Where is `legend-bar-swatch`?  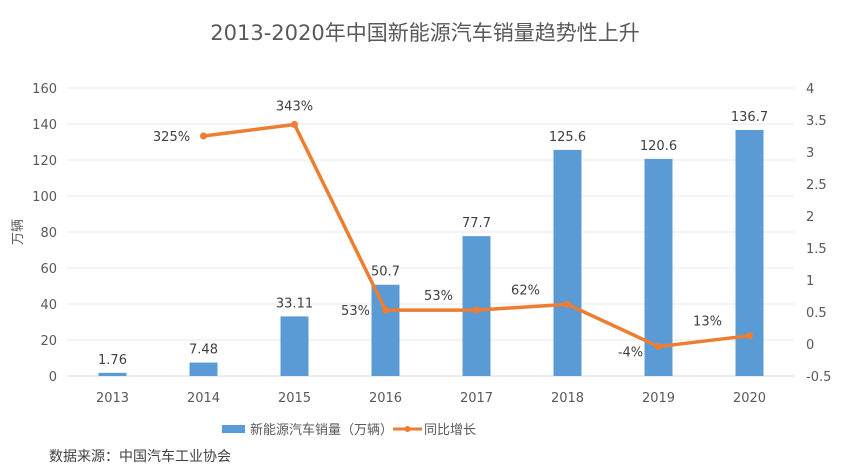 legend-bar-swatch is located at coordinates (233, 429).